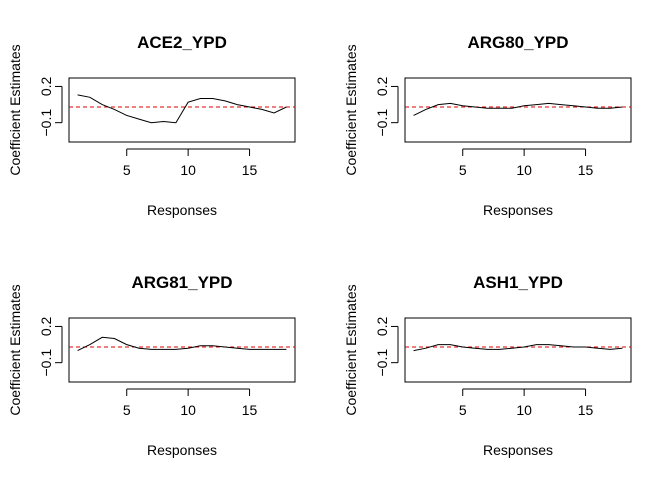  Describe the element at coordinates (182, 42) in the screenshot. I see `chart-title: ACE2_YPD` at that location.